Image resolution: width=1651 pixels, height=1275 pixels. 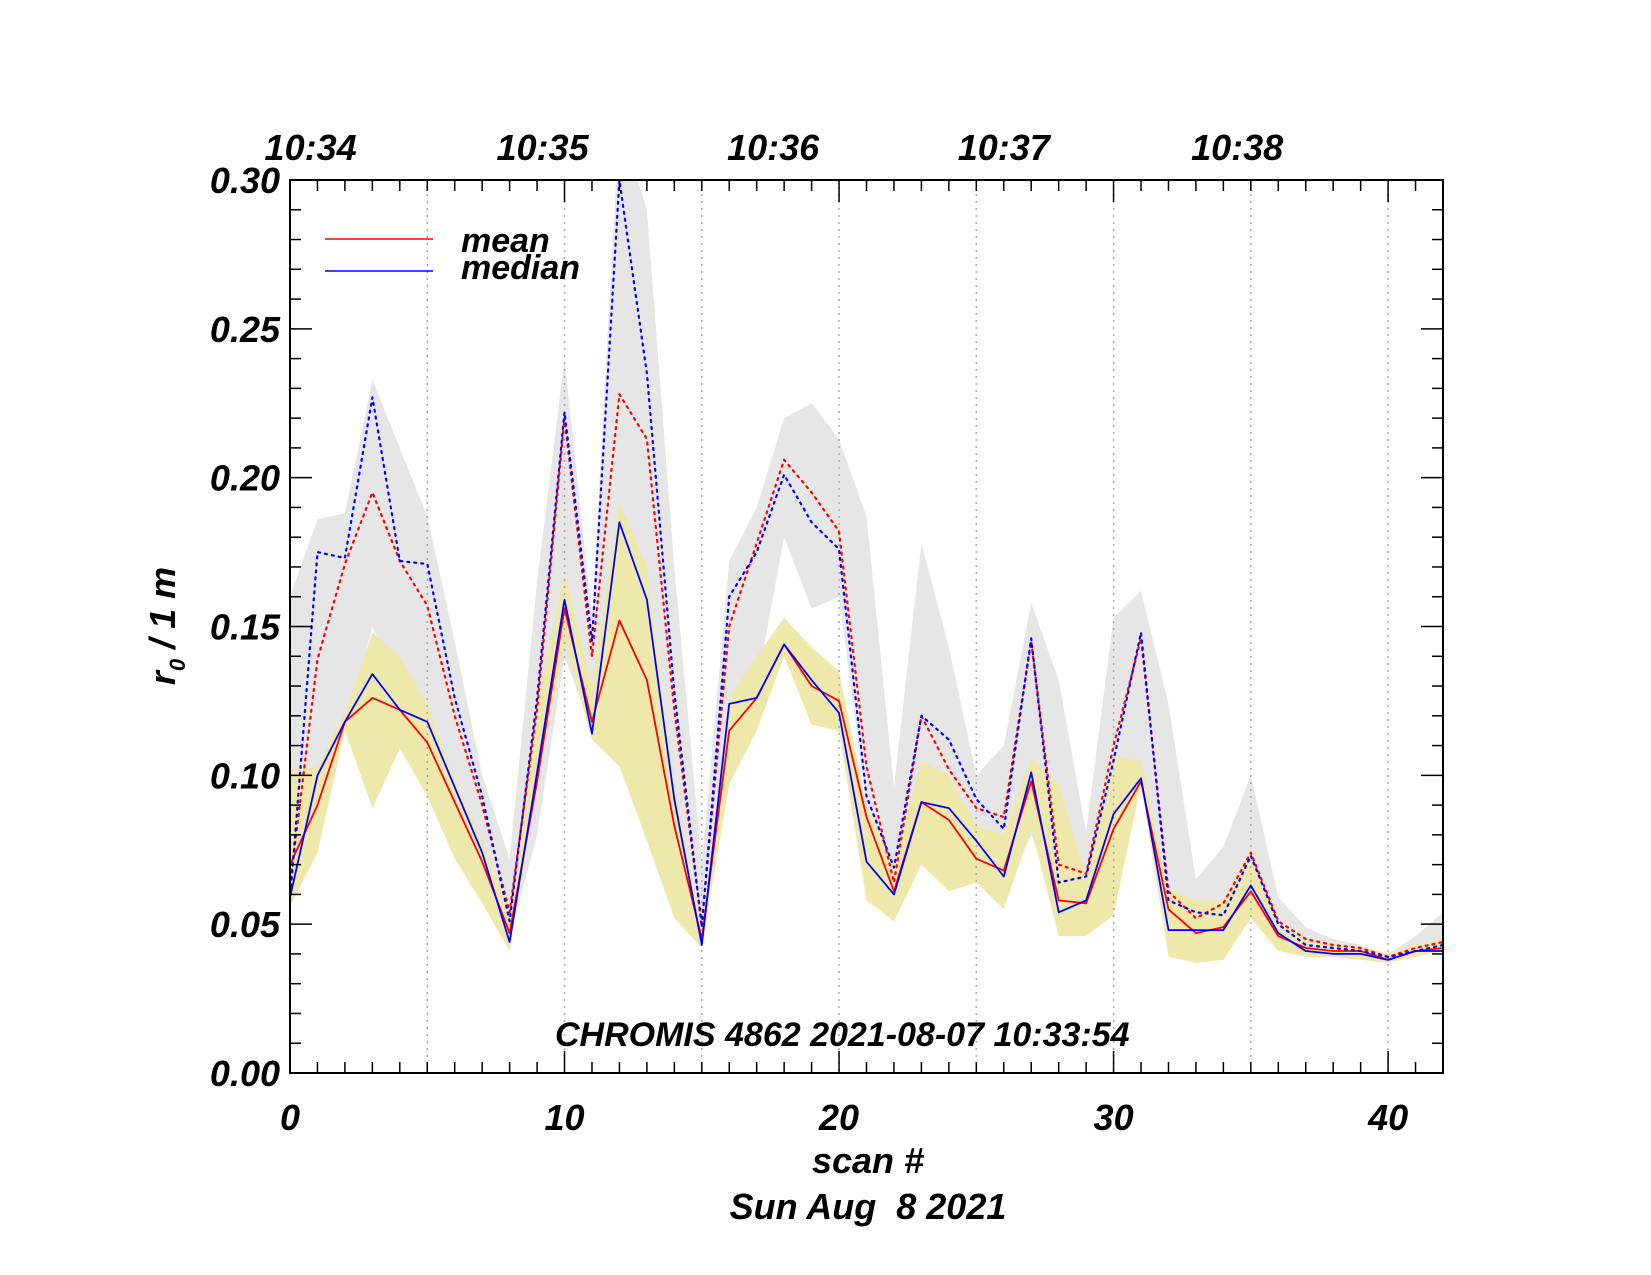 I want to click on top-time-label: 10:38, so click(x=1237, y=147).